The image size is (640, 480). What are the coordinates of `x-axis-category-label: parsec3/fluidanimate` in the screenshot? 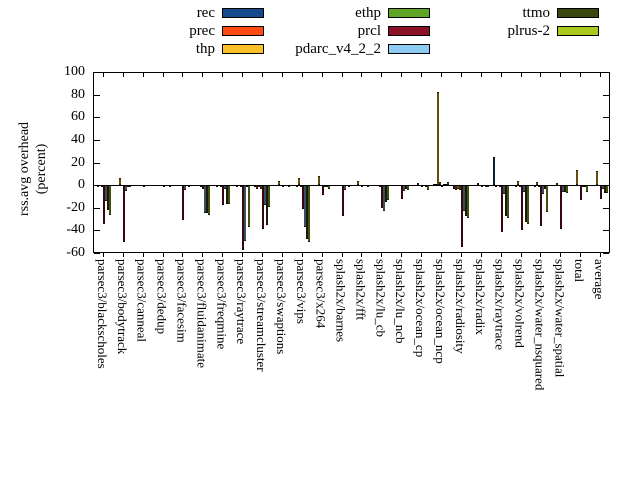 It's located at (202, 314).